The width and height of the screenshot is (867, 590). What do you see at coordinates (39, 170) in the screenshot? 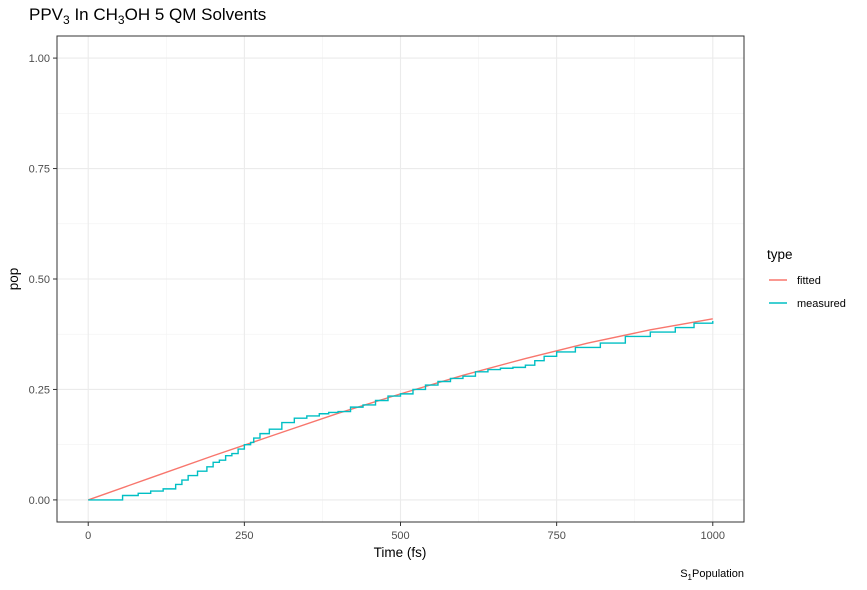
I see `y-tick-label: 0.75` at bounding box center [39, 170].